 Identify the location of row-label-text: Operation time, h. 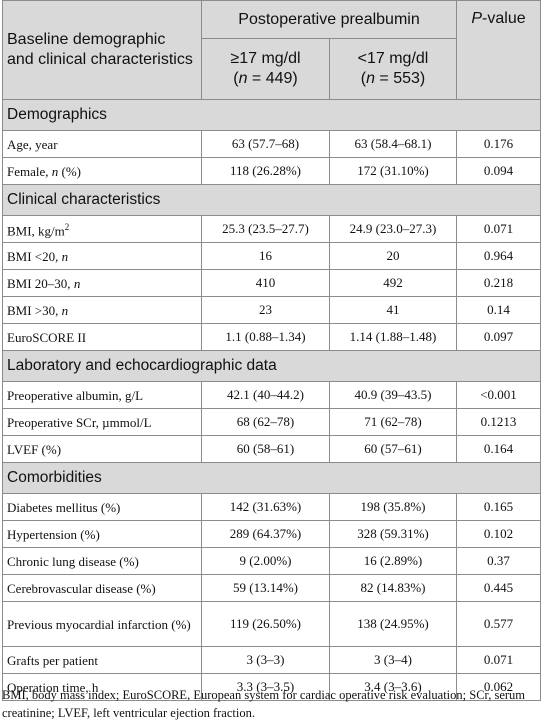
(53, 687).